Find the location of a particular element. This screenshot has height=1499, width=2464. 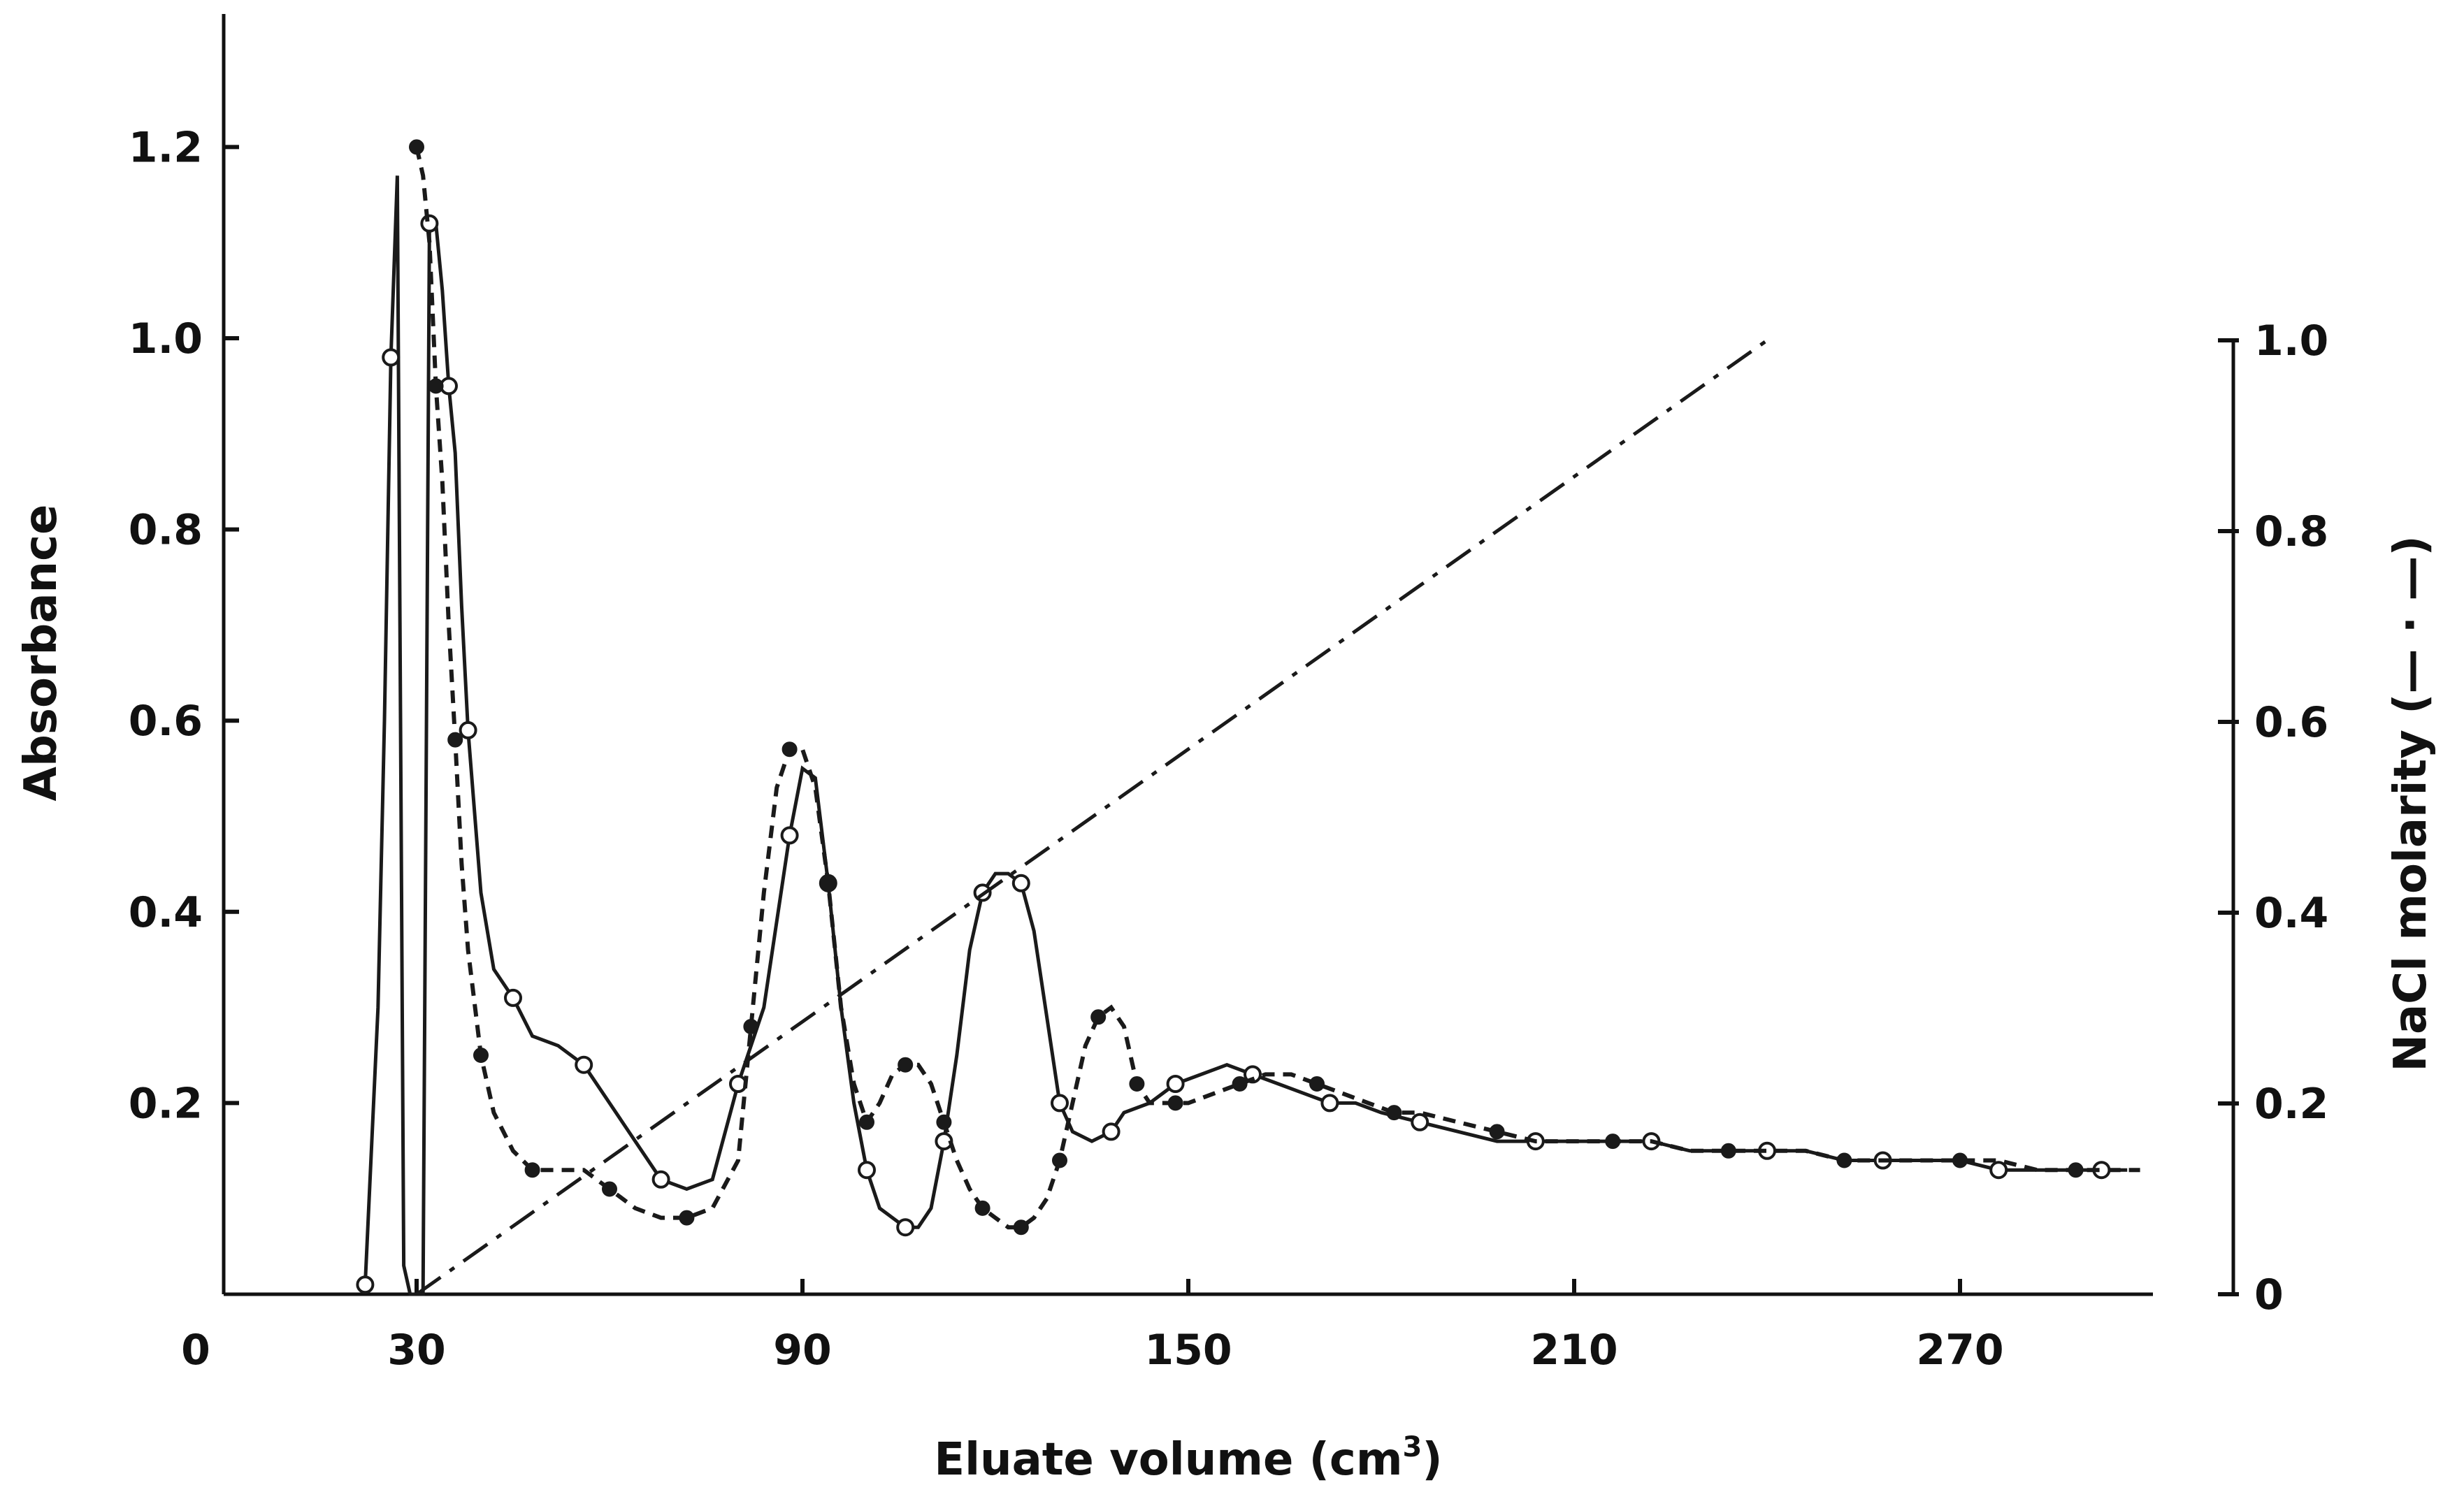

y-left-tick-label-1.2: 1.2 is located at coordinates (166, 147).